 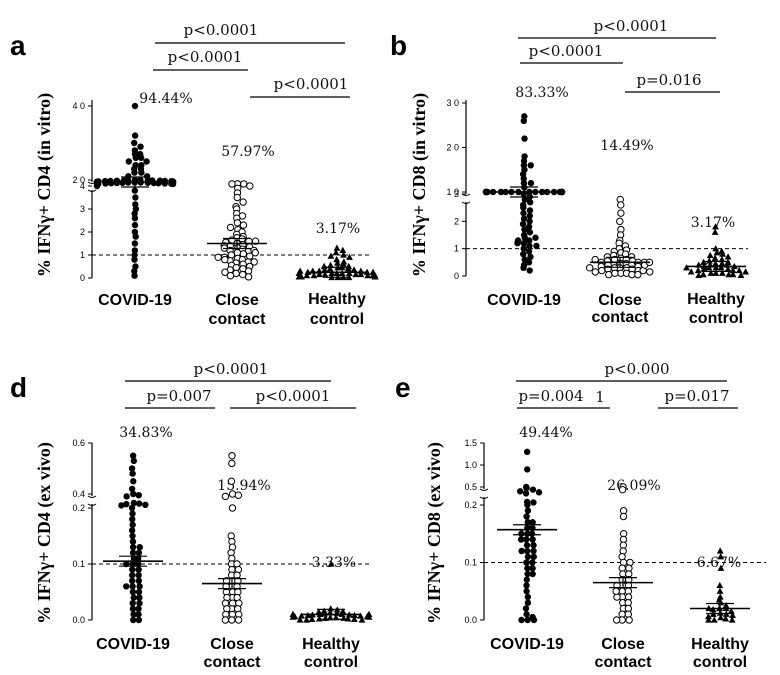 I want to click on p-value-continuation: 1, so click(x=600, y=397).